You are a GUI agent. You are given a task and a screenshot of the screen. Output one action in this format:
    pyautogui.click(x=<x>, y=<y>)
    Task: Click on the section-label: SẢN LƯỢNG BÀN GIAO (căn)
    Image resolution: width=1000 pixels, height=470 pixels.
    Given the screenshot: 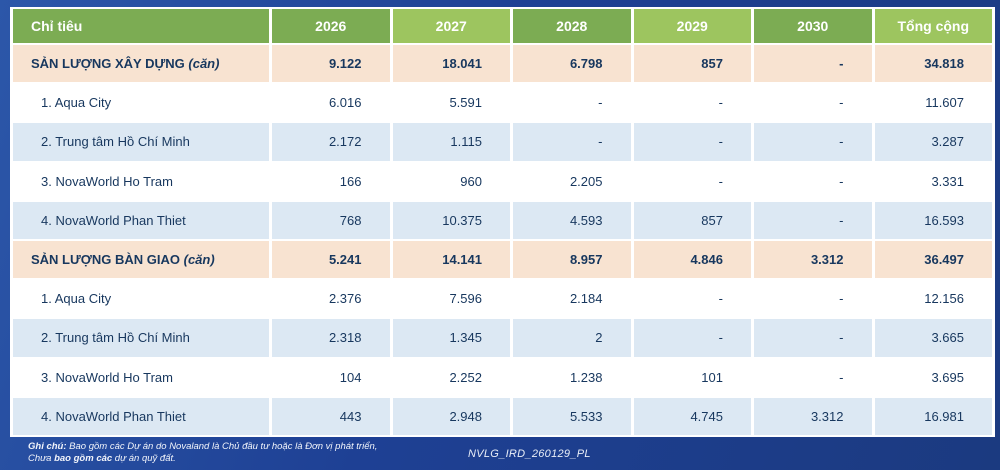 What is the action you would take?
    pyautogui.click(x=141, y=259)
    